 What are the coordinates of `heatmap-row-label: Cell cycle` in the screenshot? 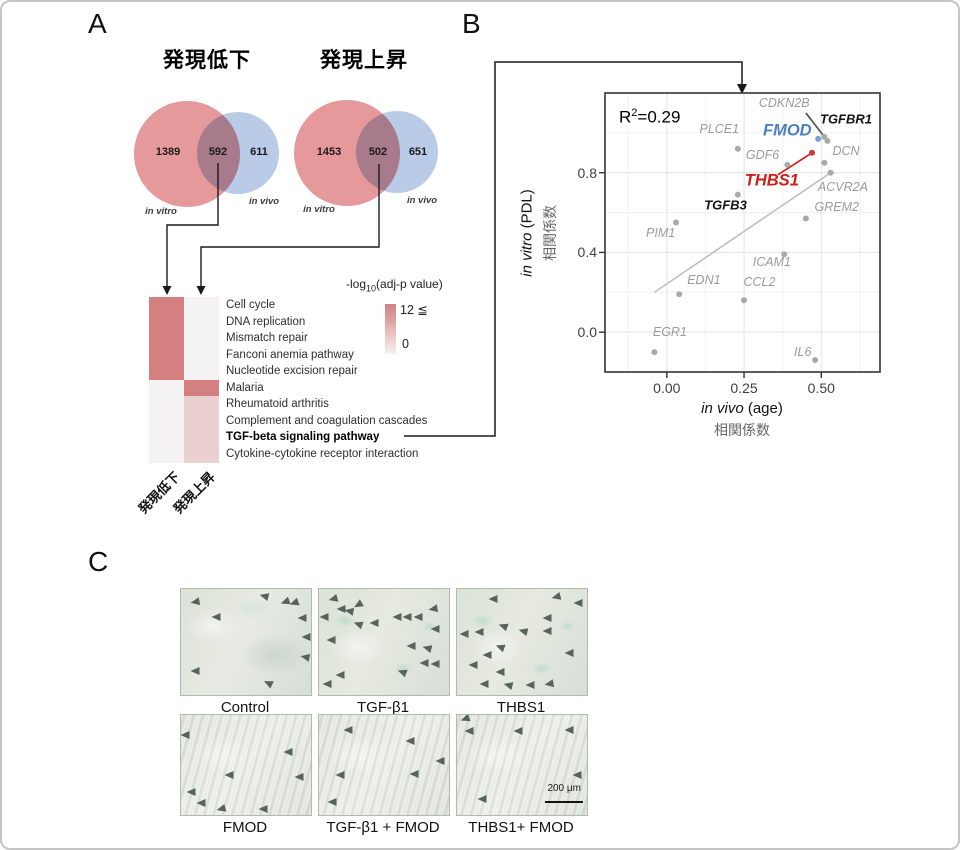 It's located at (251, 305).